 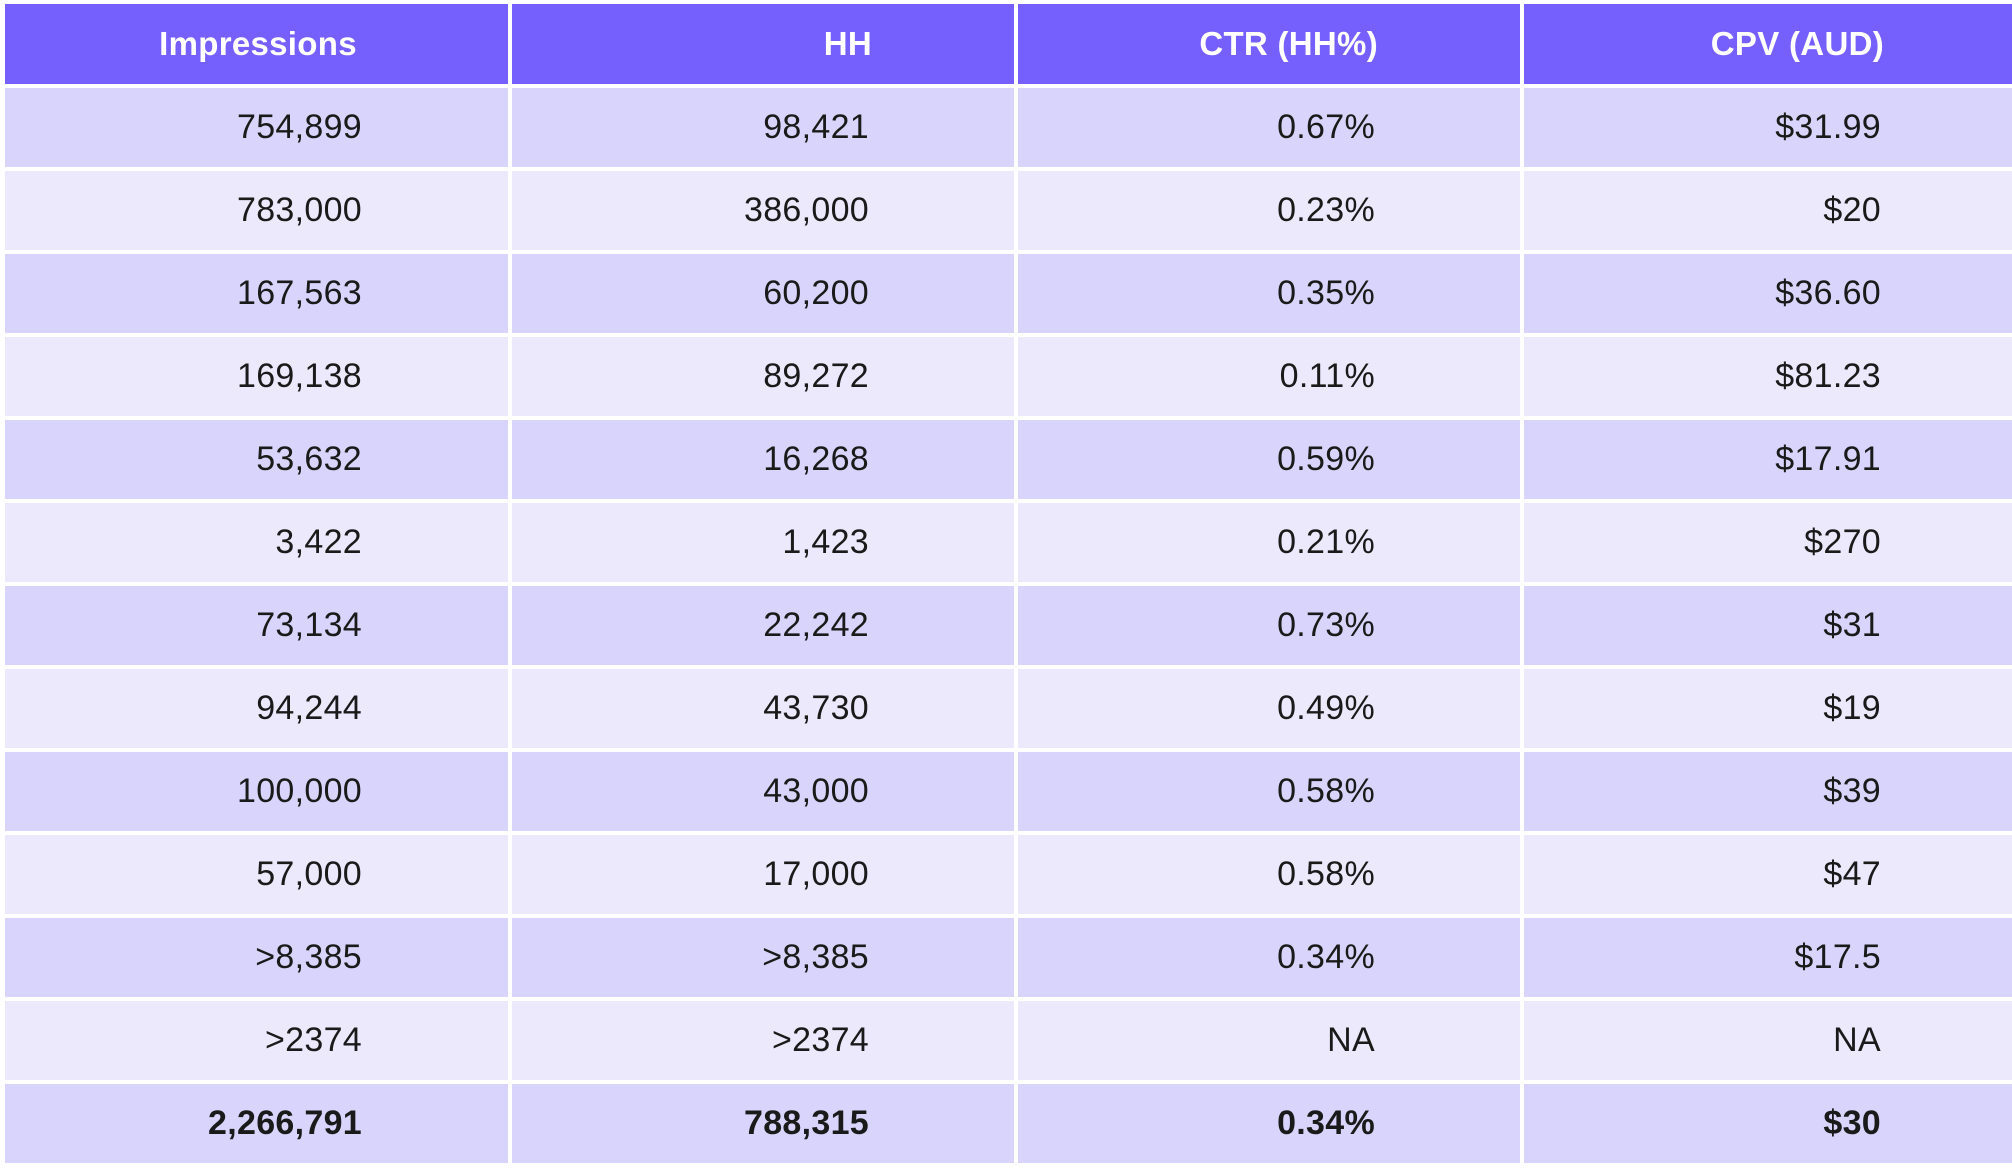 What do you see at coordinates (1768, 791) in the screenshot?
I see `cell-cpv: $39` at bounding box center [1768, 791].